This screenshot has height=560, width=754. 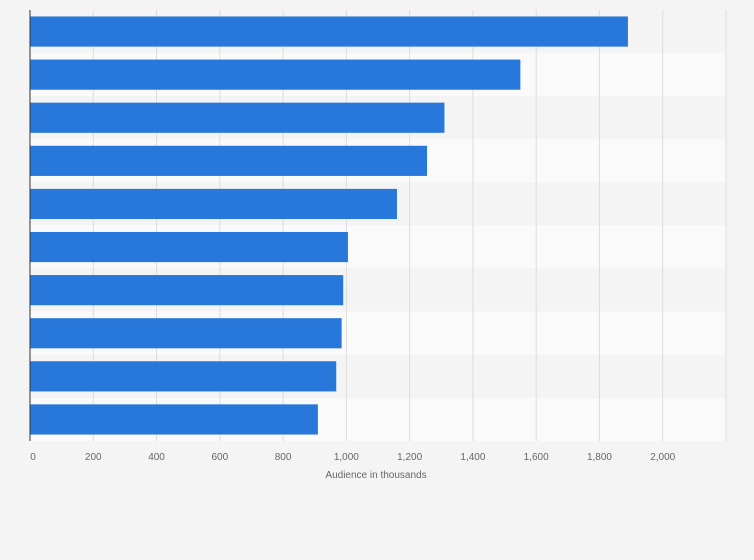 I want to click on x-tick-label: 1,400, so click(x=472, y=457).